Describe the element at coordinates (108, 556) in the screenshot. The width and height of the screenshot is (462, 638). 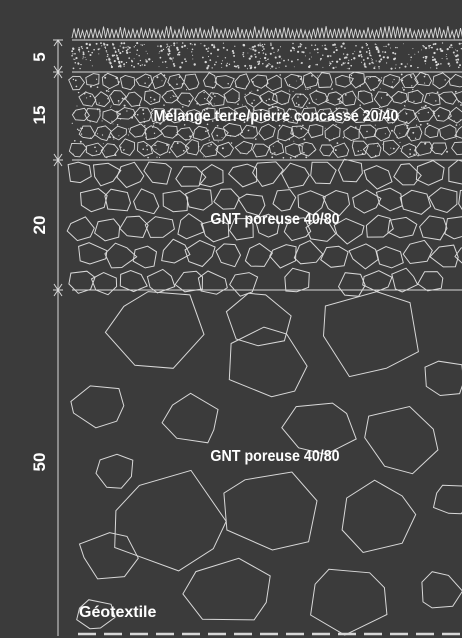
I see `large-gravel-stone` at that location.